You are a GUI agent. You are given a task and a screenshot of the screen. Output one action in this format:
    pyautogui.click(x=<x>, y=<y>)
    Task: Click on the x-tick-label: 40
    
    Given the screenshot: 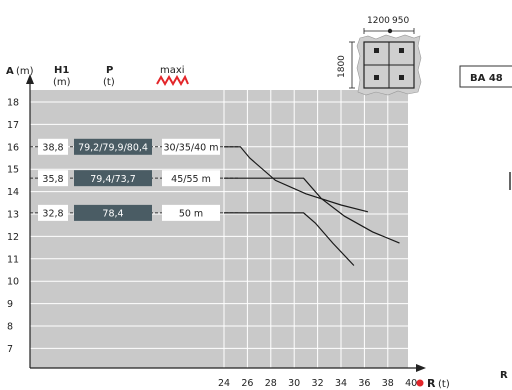 What is the action you would take?
    pyautogui.click(x=411, y=383)
    